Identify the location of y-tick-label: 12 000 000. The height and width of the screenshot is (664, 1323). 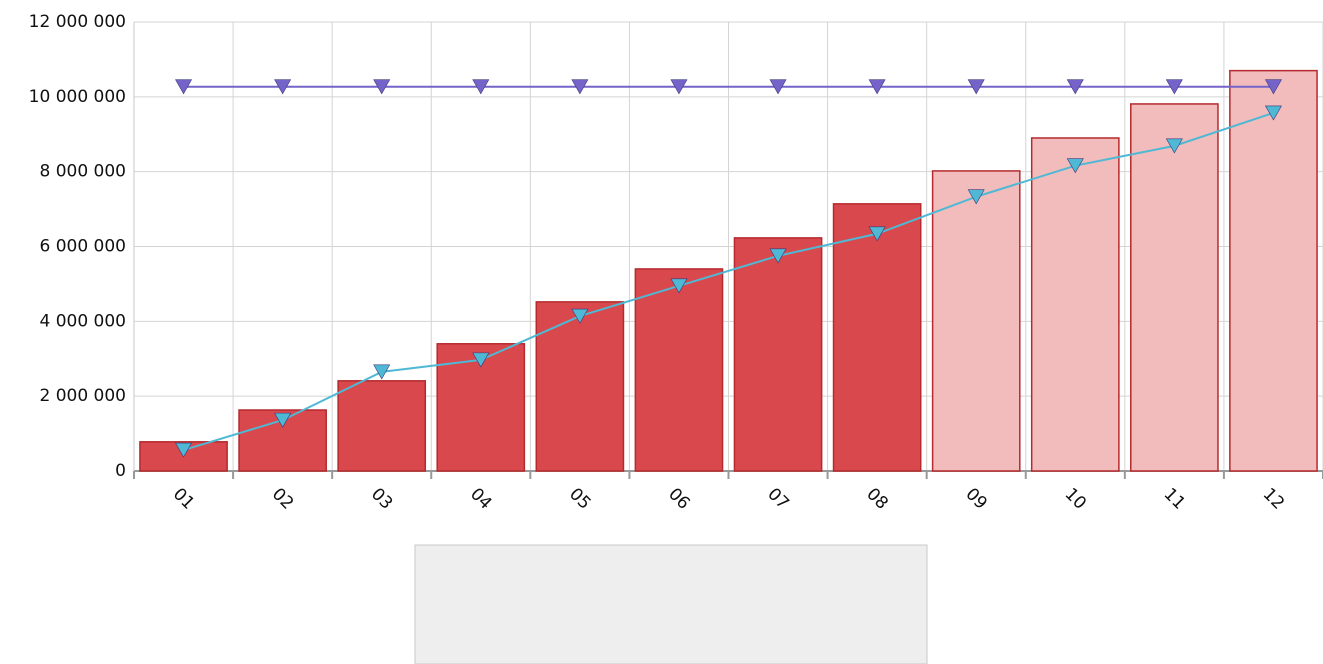
(77, 22).